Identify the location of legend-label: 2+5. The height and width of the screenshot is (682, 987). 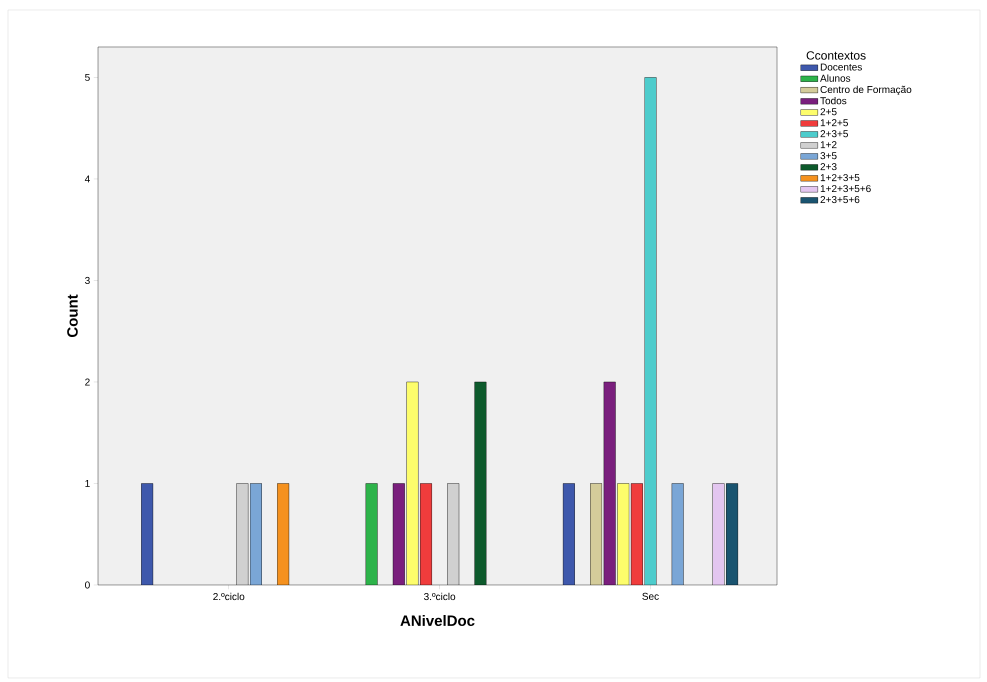
(828, 112).